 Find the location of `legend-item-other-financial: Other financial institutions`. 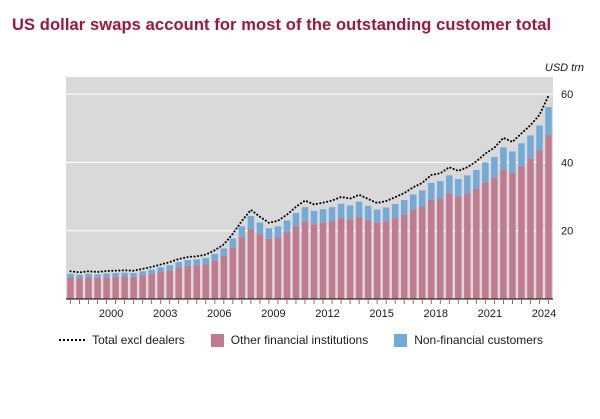

legend-item-other-financial: Other financial institutions is located at coordinates (289, 340).